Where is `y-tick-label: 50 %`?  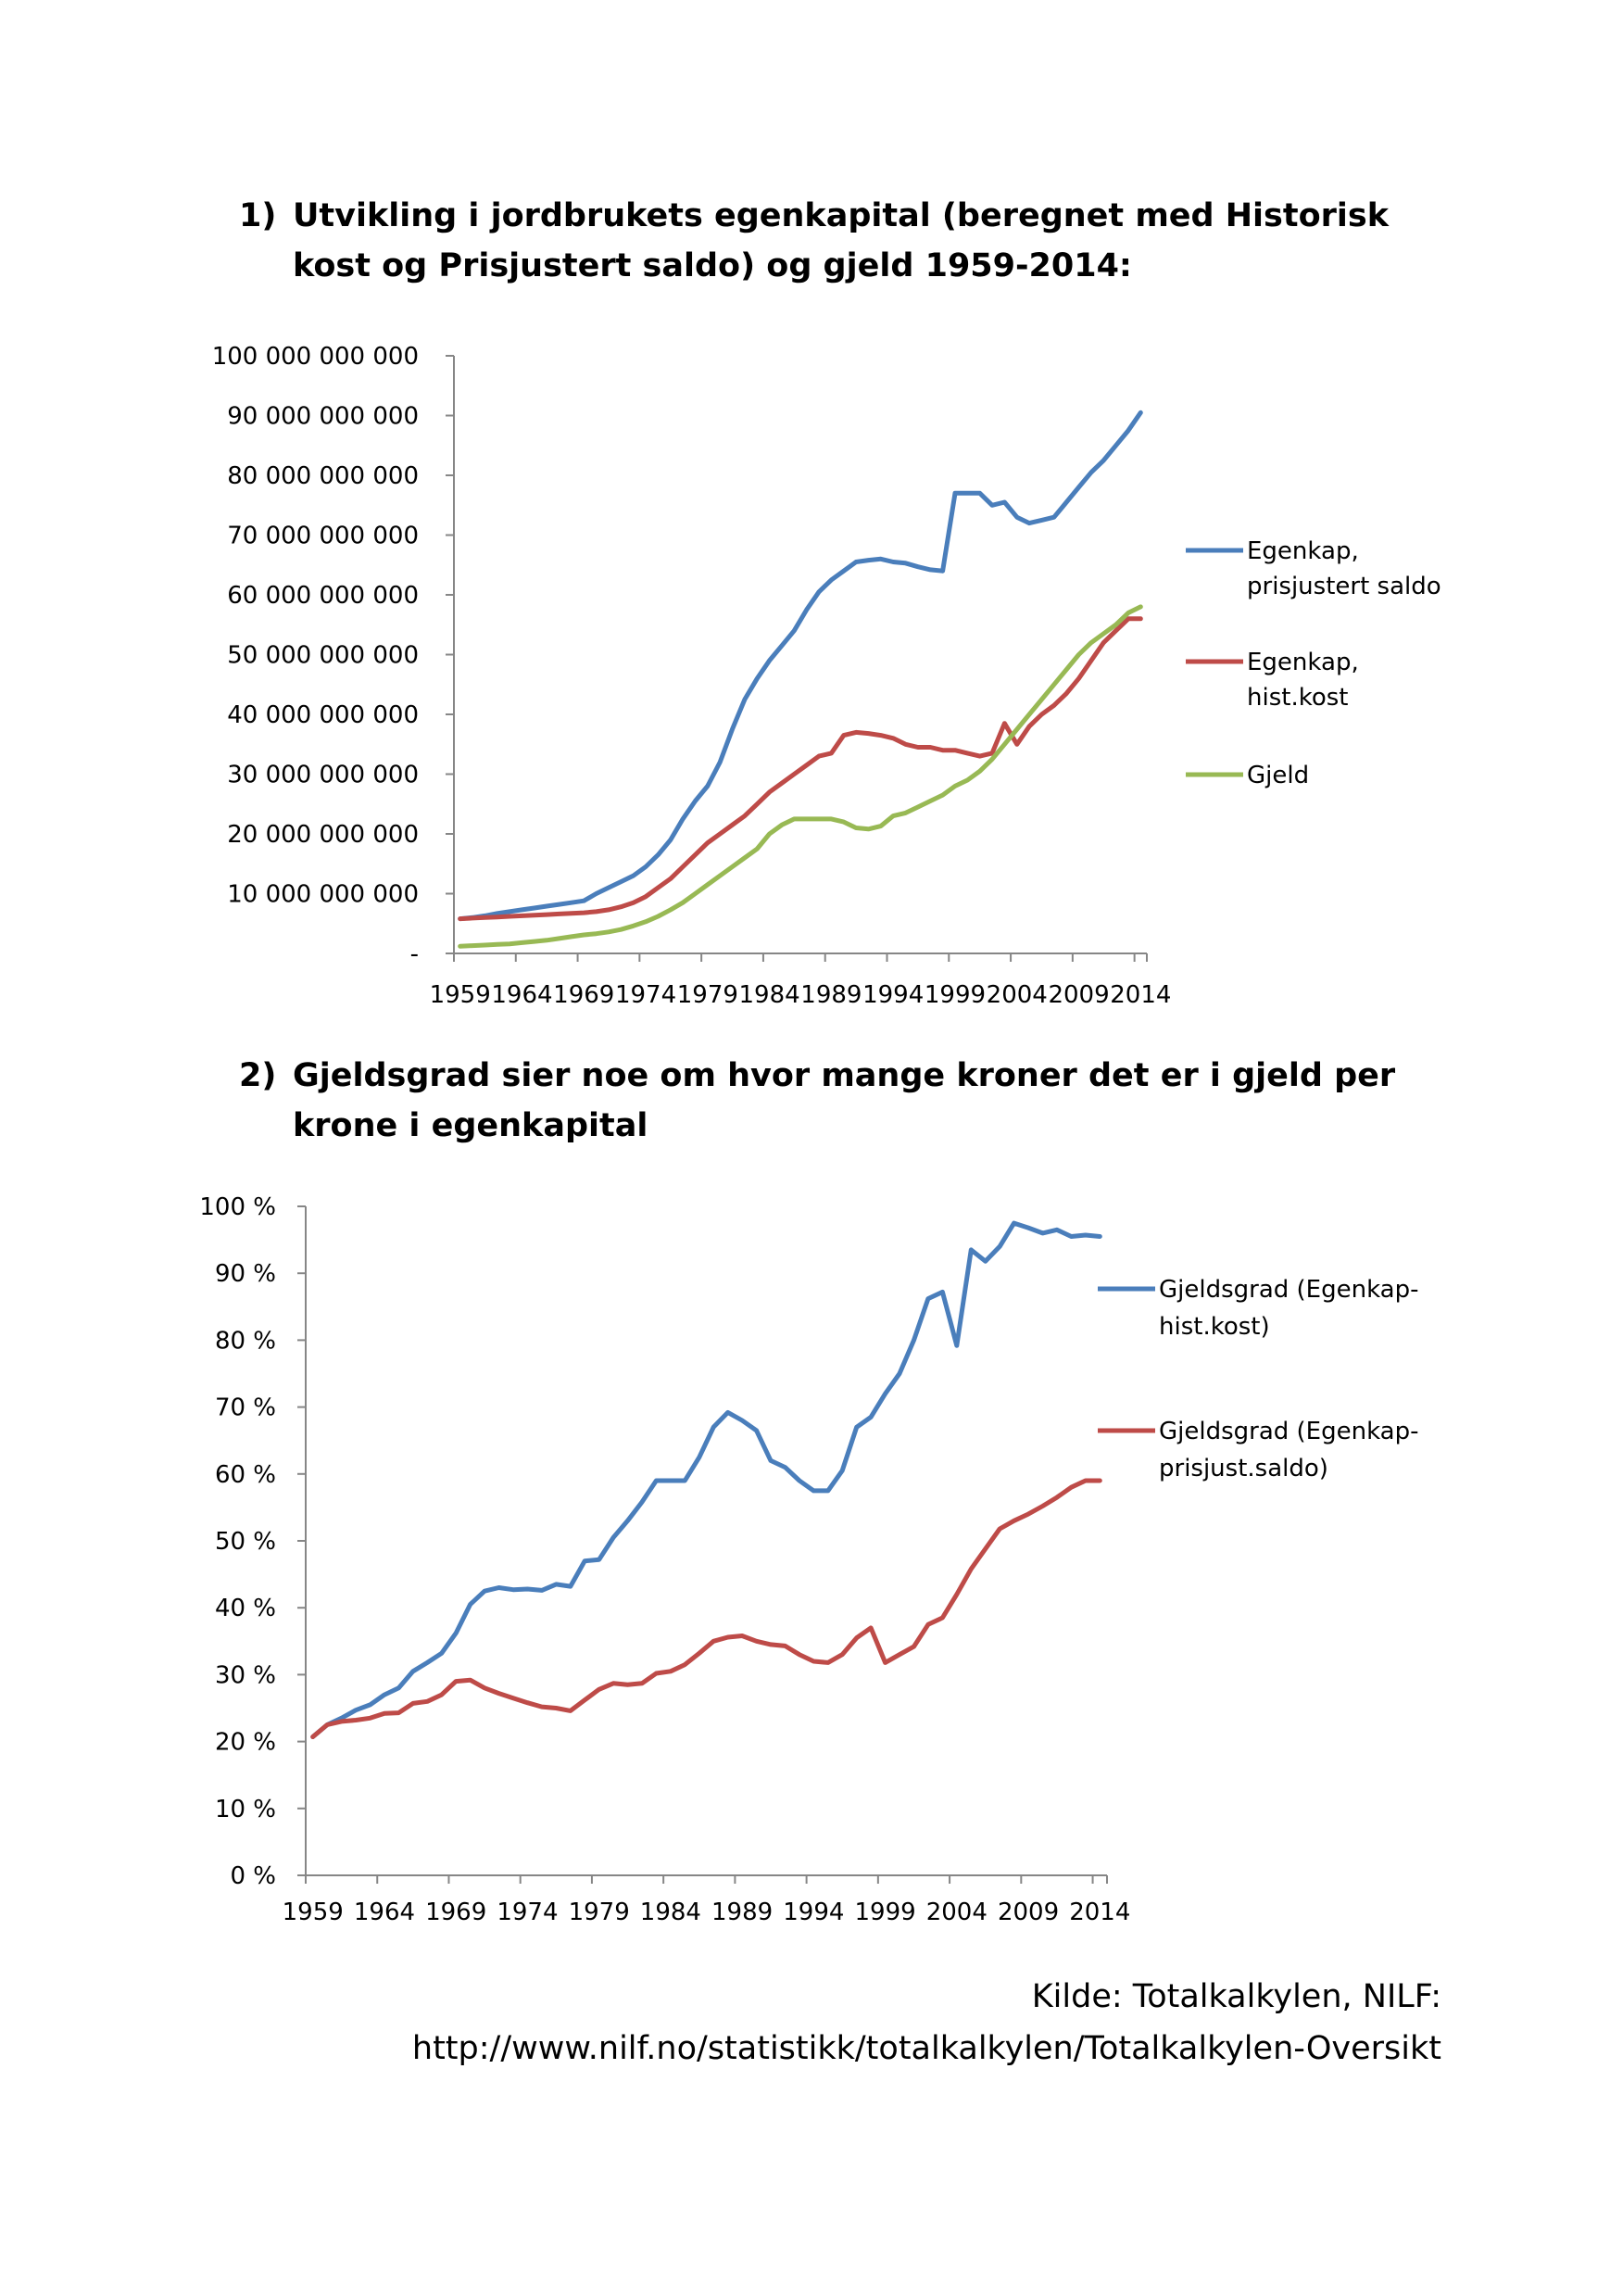 y-tick-label: 50 % is located at coordinates (245, 1542).